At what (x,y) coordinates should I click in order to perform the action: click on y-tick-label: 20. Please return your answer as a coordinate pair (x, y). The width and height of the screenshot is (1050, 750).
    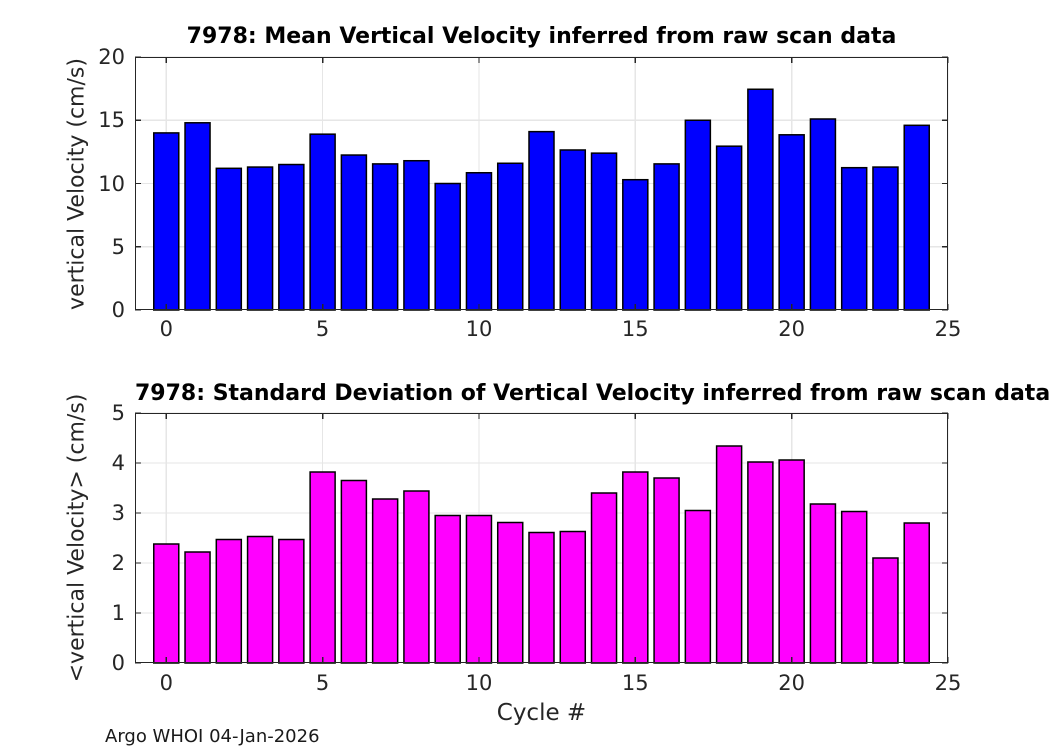
    Looking at the image, I should click on (111, 57).